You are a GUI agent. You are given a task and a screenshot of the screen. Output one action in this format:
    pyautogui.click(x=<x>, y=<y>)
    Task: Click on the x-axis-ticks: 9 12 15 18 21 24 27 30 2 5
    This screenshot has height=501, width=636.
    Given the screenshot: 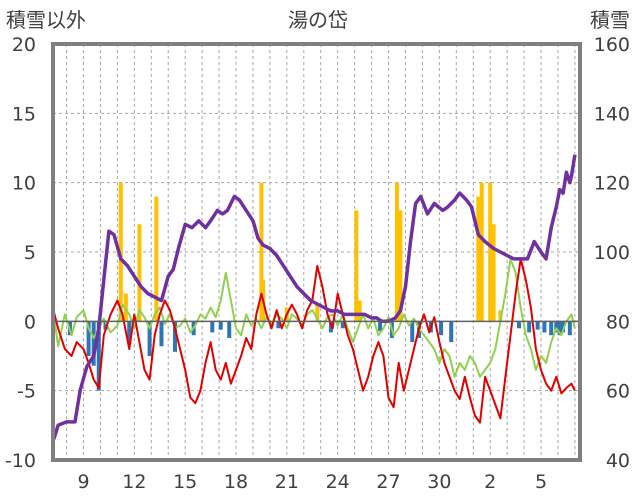 What is the action you would take?
    pyautogui.click(x=312, y=482)
    